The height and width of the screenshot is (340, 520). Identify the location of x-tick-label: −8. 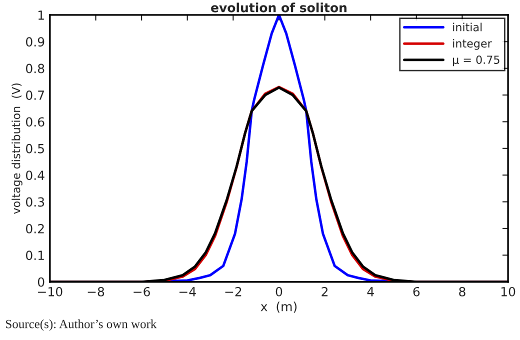
(96, 291).